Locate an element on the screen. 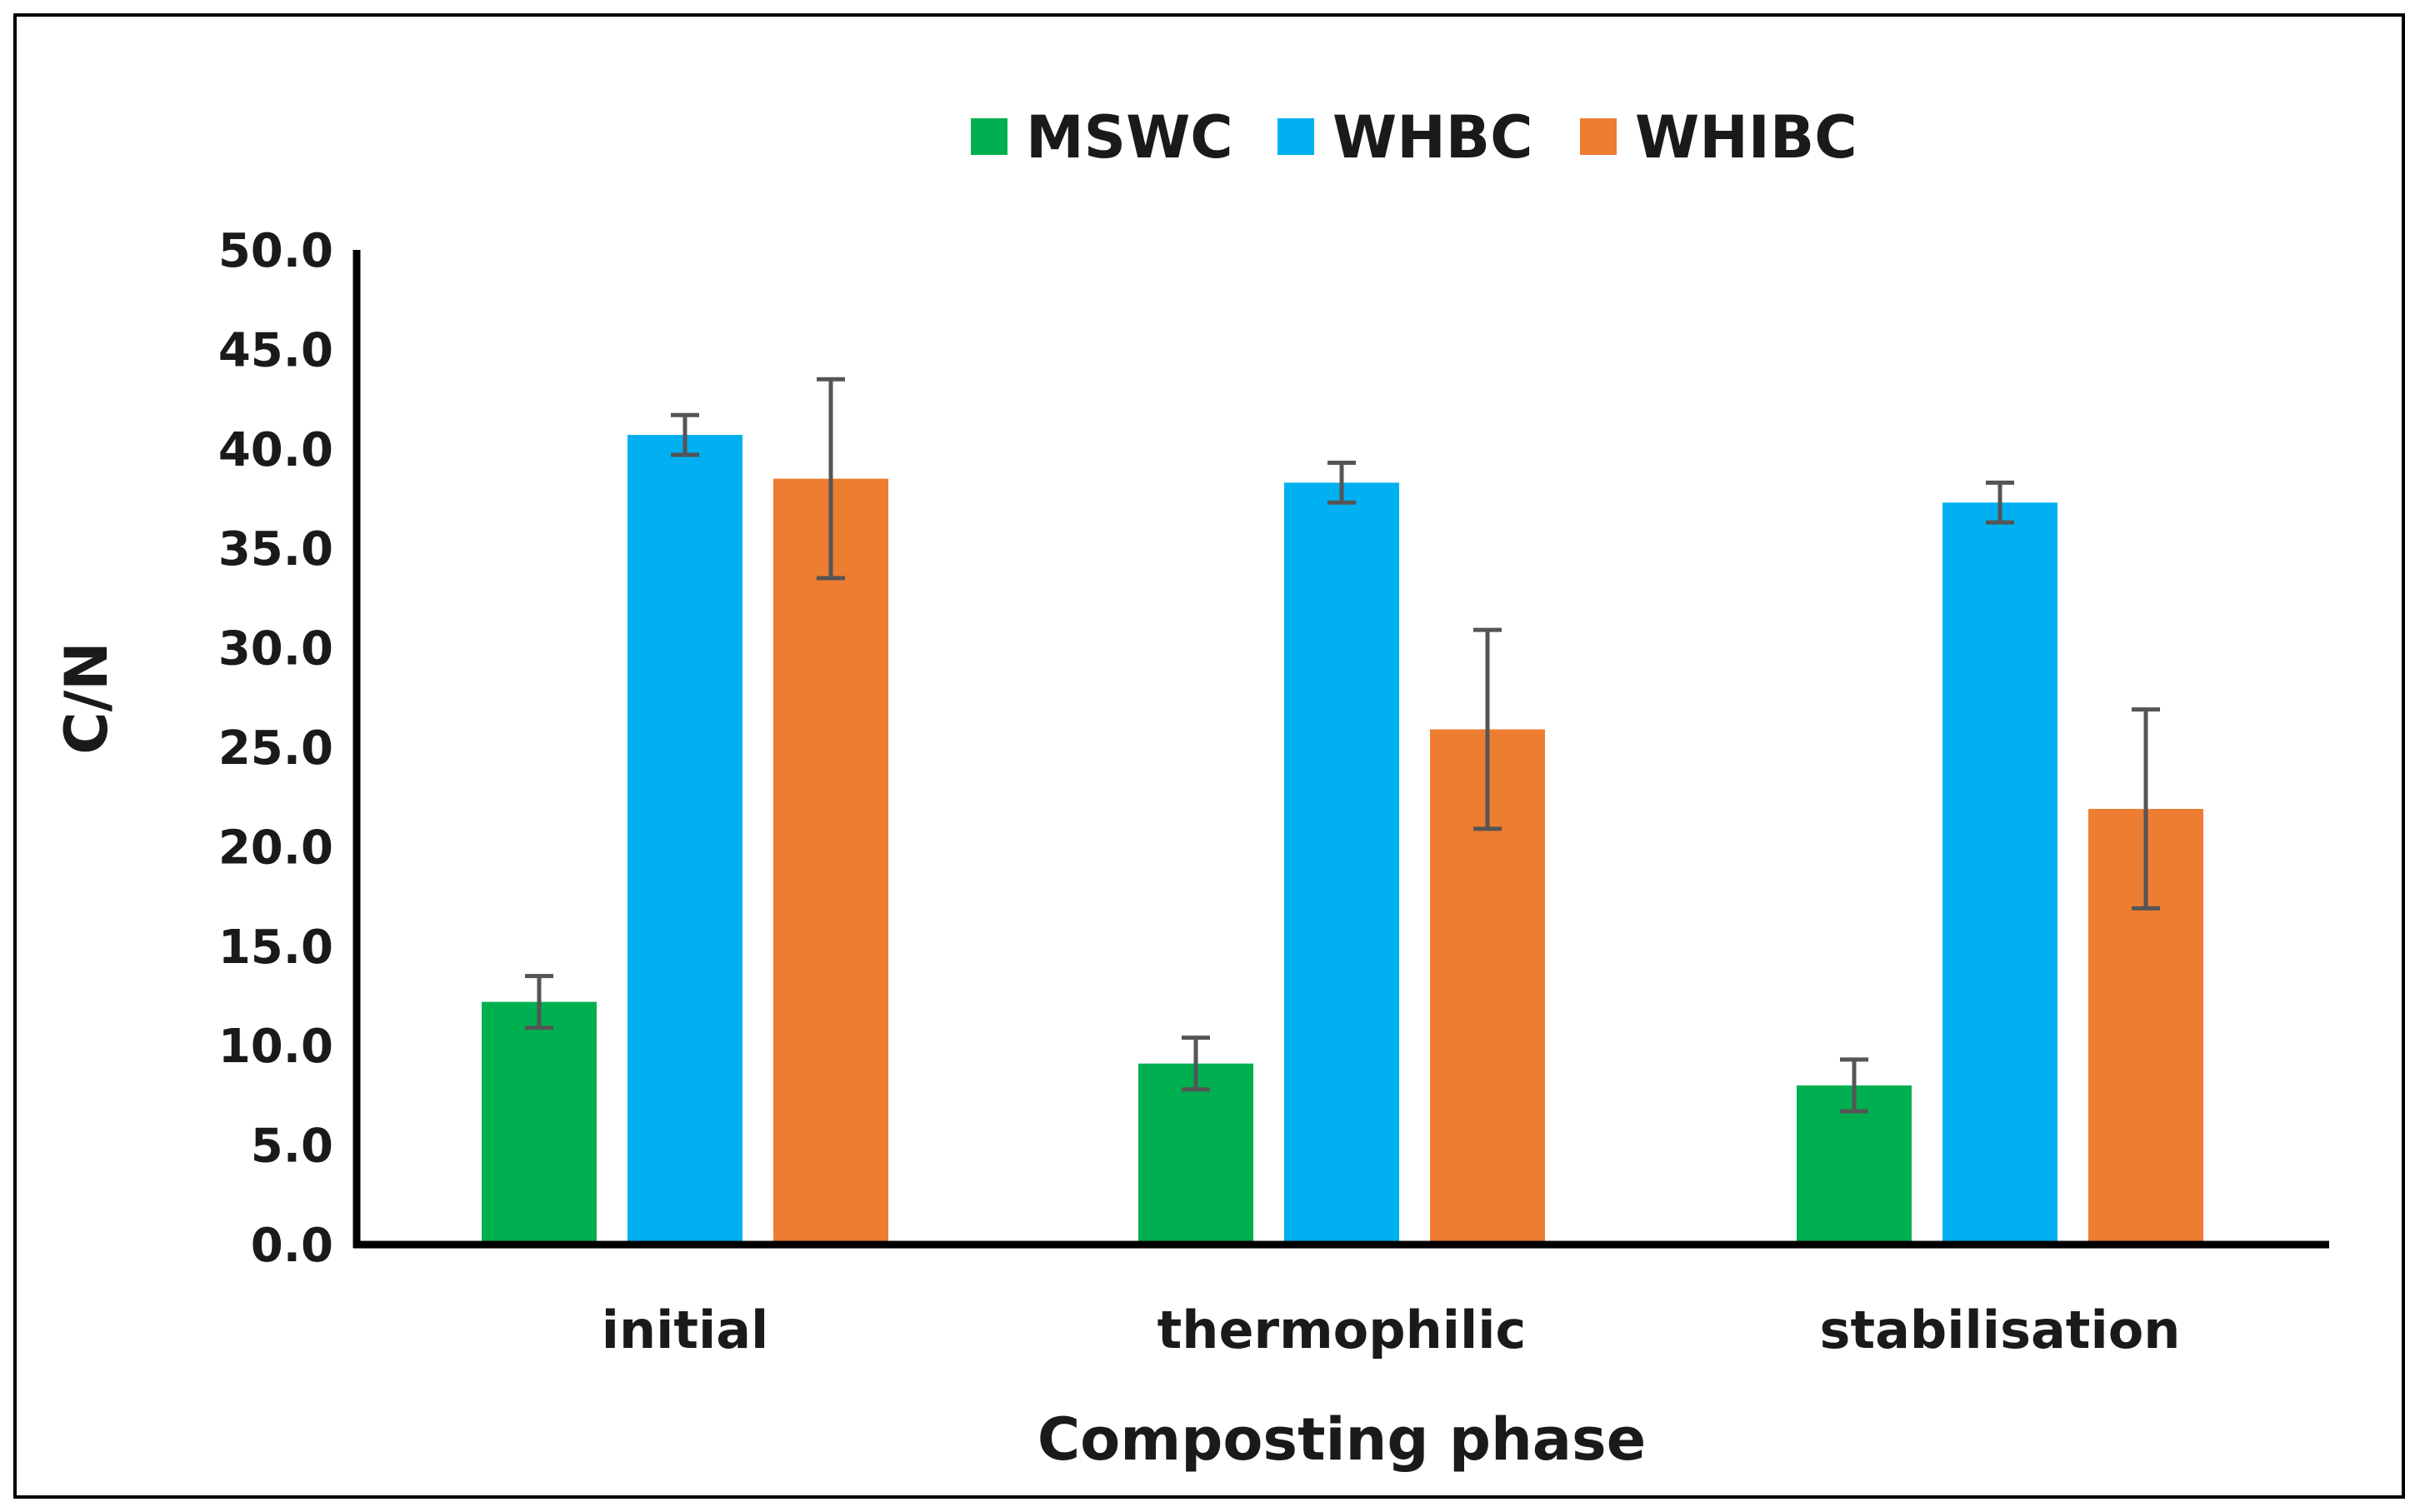 Image resolution: width=2425 pixels, height=1512 pixels. bar-whbc-initial is located at coordinates (685, 840).